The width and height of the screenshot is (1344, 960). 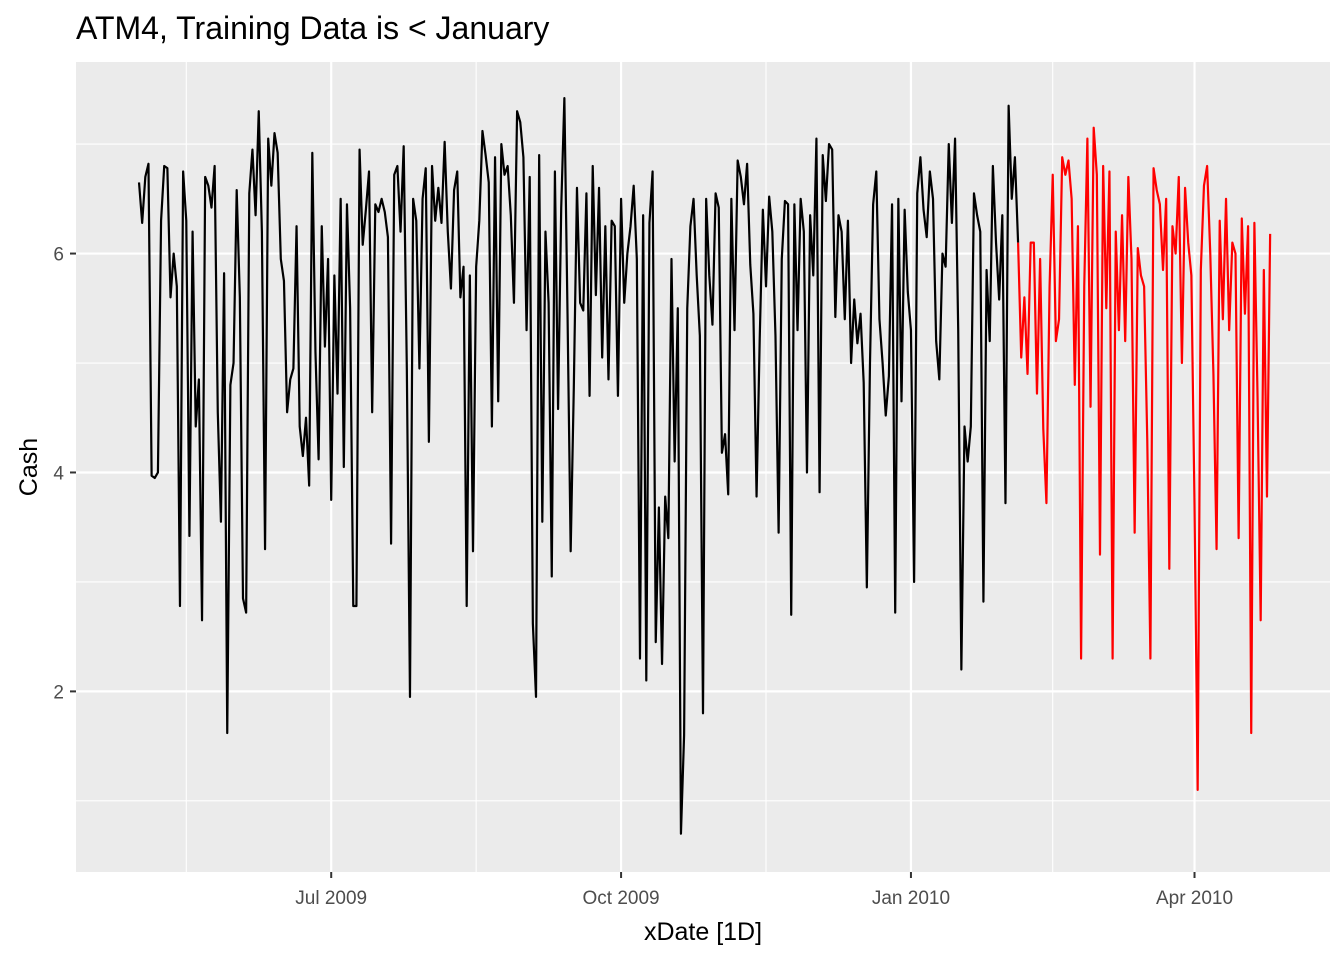 What do you see at coordinates (58, 692) in the screenshot?
I see `y-tick-label: 2` at bounding box center [58, 692].